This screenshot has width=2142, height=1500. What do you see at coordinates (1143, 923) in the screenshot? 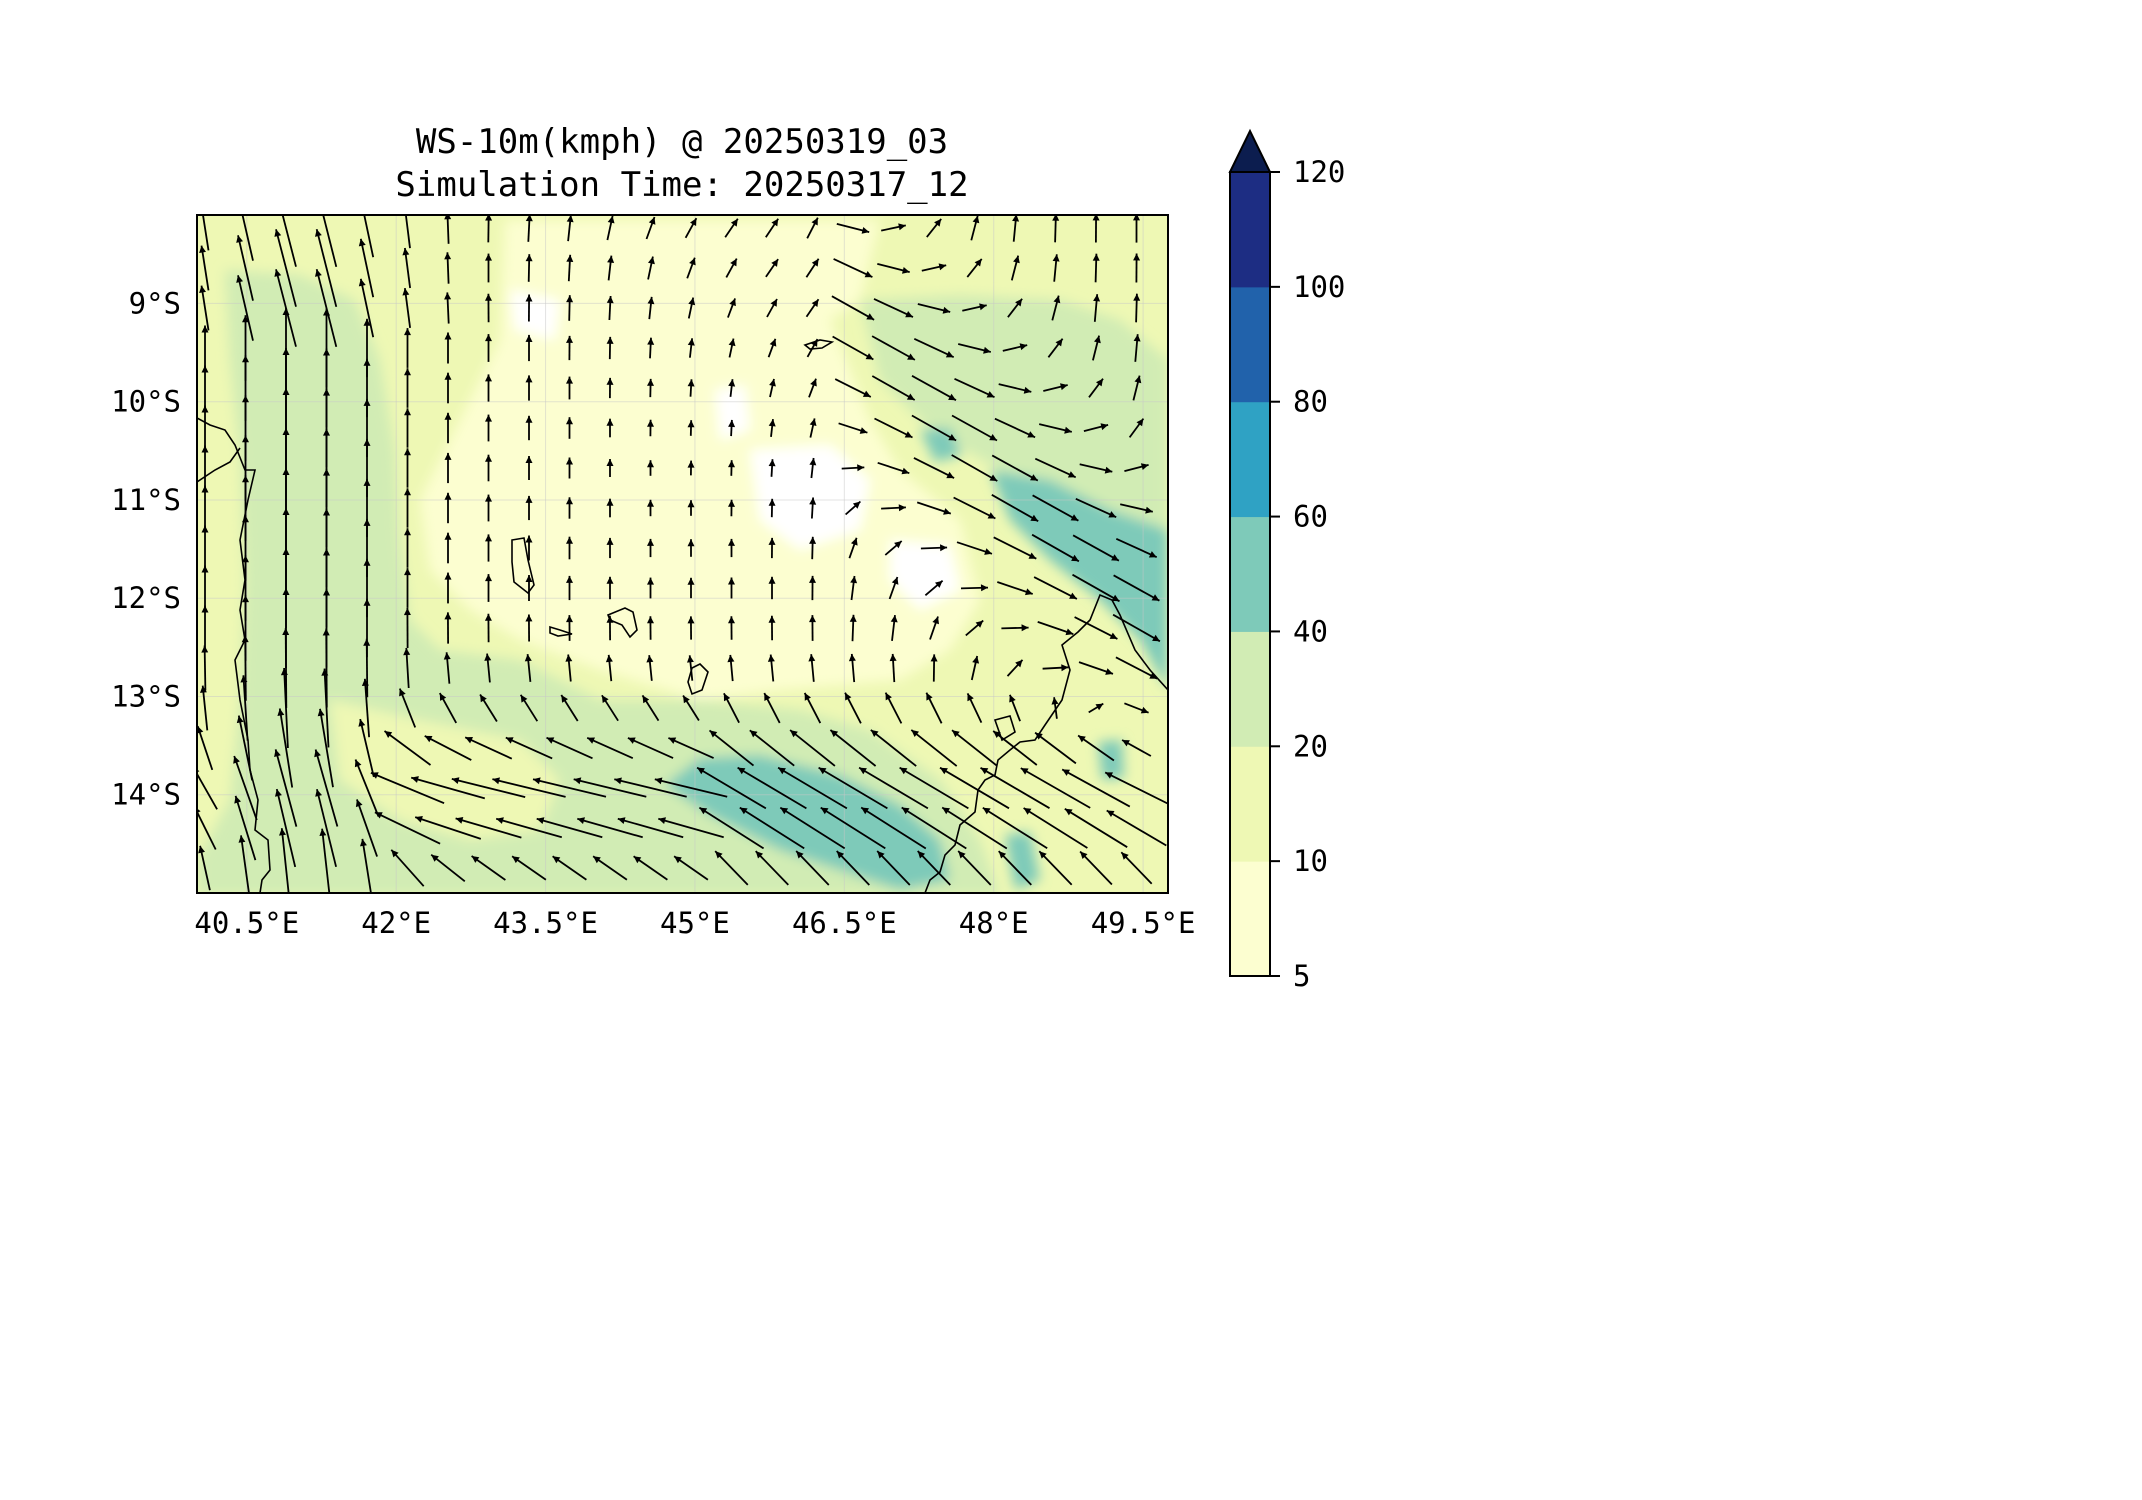
I see `x-tick-label: 49.5°E` at bounding box center [1143, 923].